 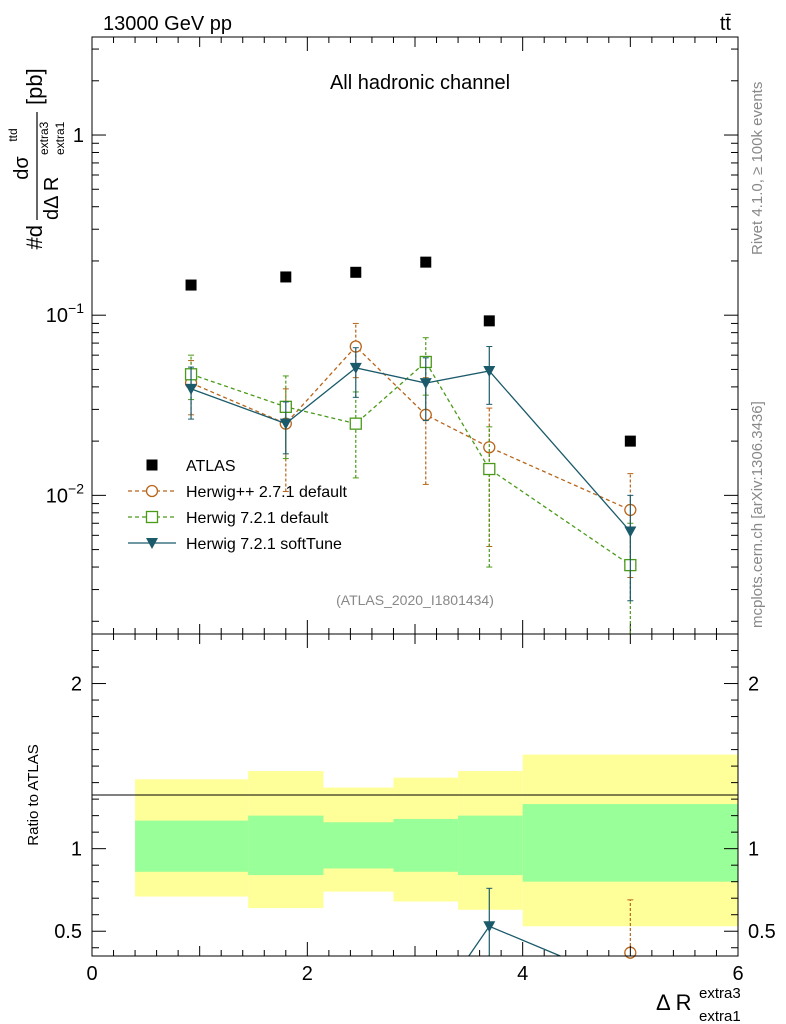 I want to click on x-label-main: Δ R, so click(x=673, y=1002).